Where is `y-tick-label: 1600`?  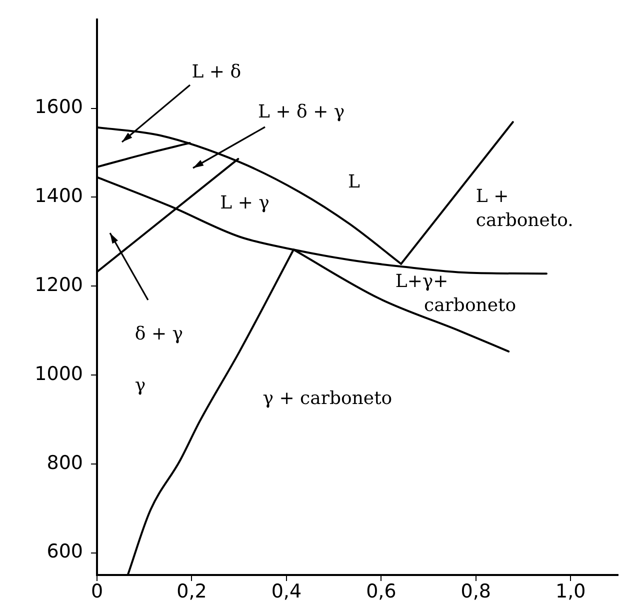 y-tick-label: 1600 is located at coordinates (58, 107).